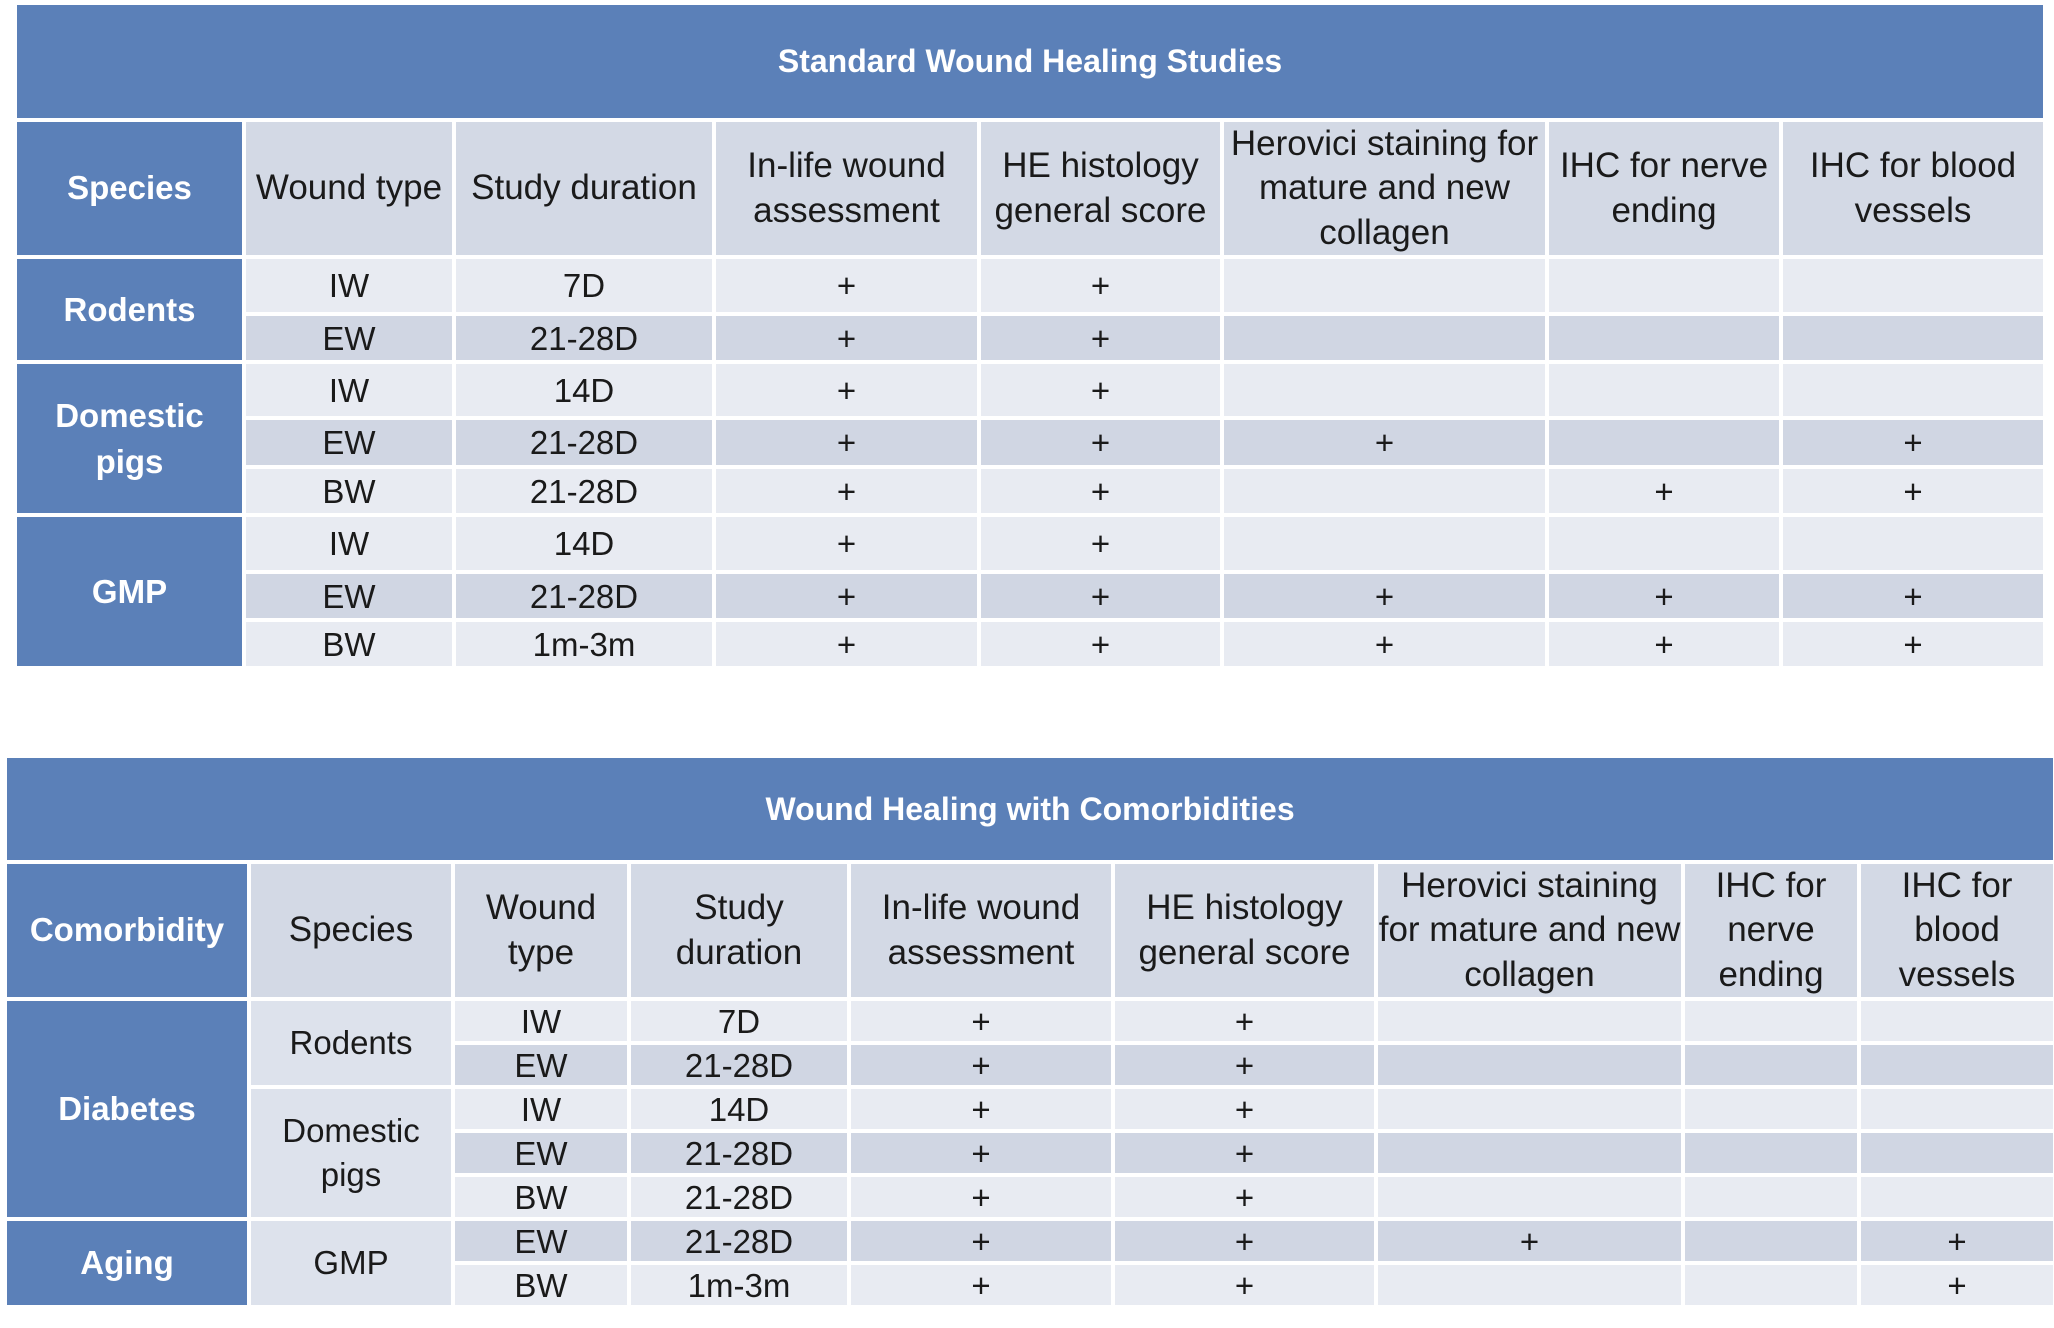 The width and height of the screenshot is (2054, 1328). What do you see at coordinates (1030, 1263) in the screenshot?
I see `table-row: Aging GMP EW 21-28D + + + +` at bounding box center [1030, 1263].